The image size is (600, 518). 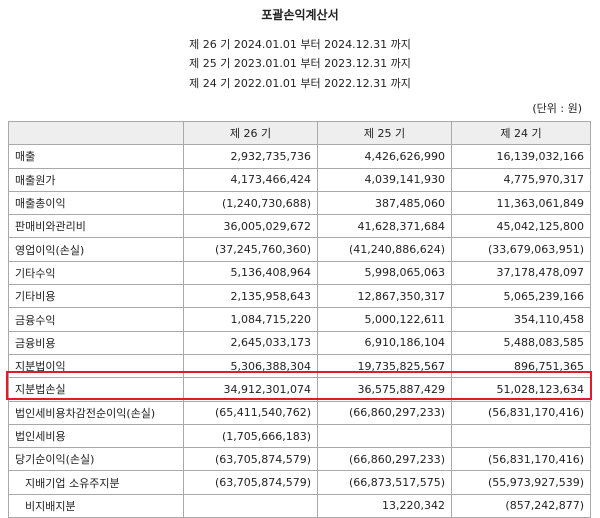 What do you see at coordinates (384, 482) in the screenshot?
I see `value-25: (66,873,517,575)` at bounding box center [384, 482].